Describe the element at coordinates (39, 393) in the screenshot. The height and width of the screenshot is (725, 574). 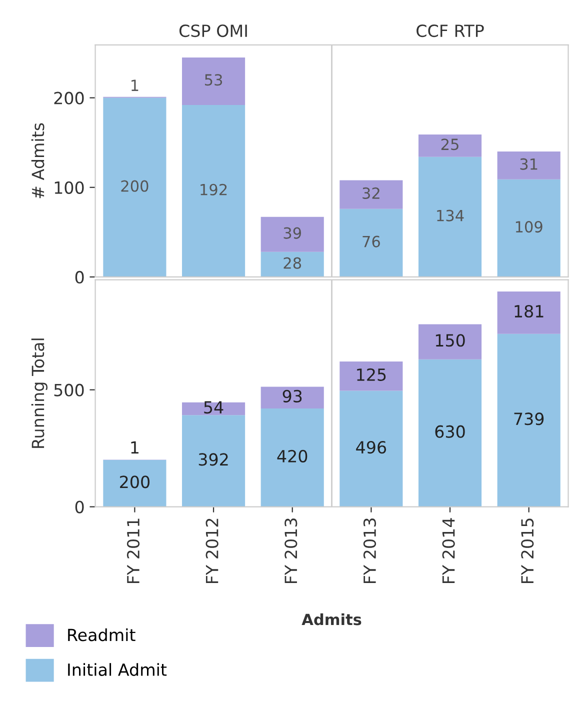
I see `y-axis-title: Running Total` at that location.